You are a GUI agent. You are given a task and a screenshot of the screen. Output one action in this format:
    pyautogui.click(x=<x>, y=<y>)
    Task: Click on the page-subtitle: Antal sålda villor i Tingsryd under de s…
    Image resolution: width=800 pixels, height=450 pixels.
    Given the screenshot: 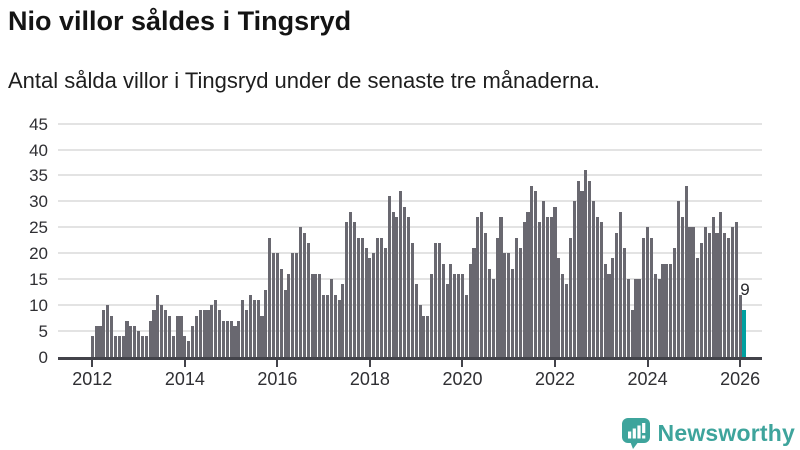 What is the action you would take?
    pyautogui.click(x=304, y=80)
    